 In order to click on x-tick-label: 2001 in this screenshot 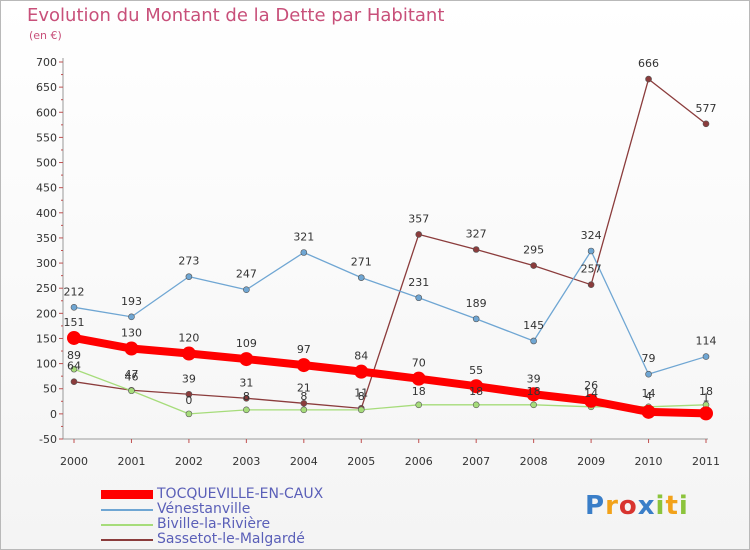, I will do `click(131, 461)`.